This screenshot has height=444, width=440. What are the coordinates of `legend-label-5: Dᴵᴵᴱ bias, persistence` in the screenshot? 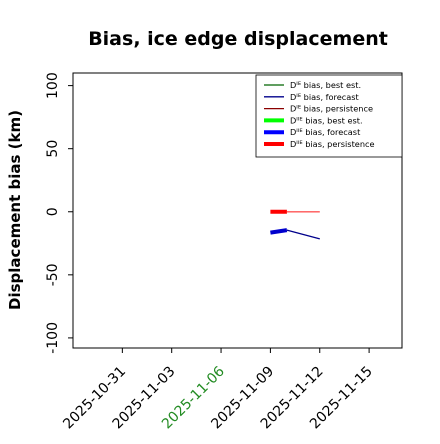 It's located at (332, 144).